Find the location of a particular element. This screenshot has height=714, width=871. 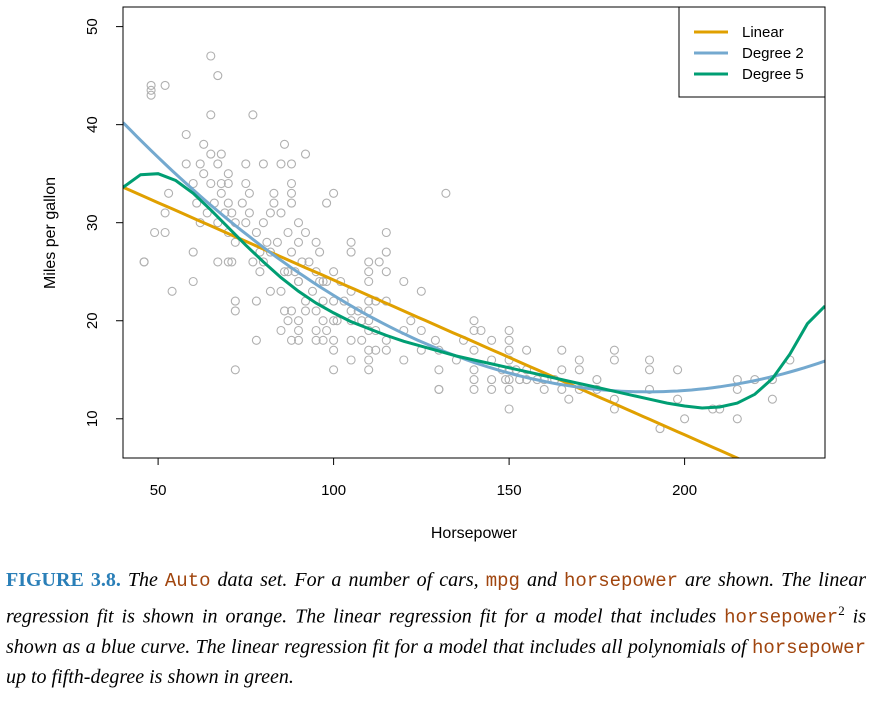

figure-label: FIGURE 3.8. is located at coordinates (63, 580).